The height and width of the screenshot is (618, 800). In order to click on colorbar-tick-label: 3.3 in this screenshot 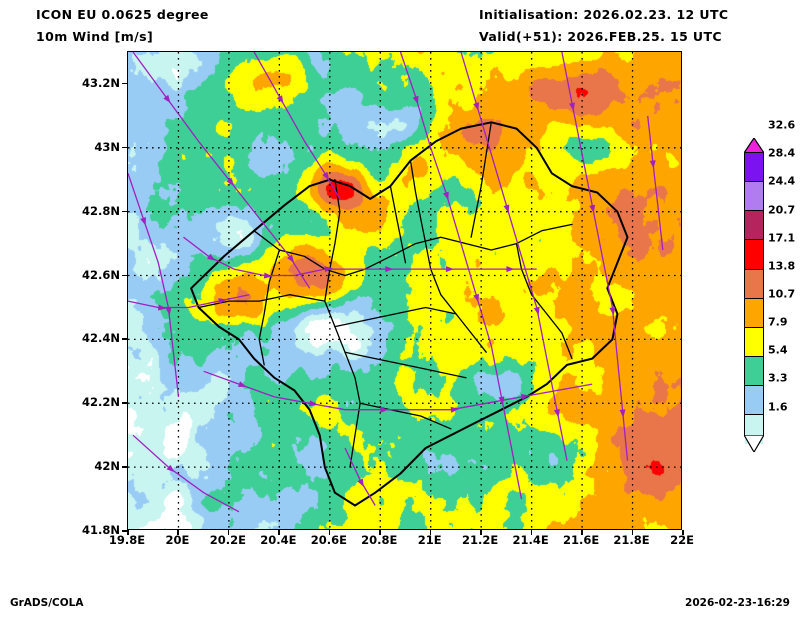, I will do `click(778, 378)`.